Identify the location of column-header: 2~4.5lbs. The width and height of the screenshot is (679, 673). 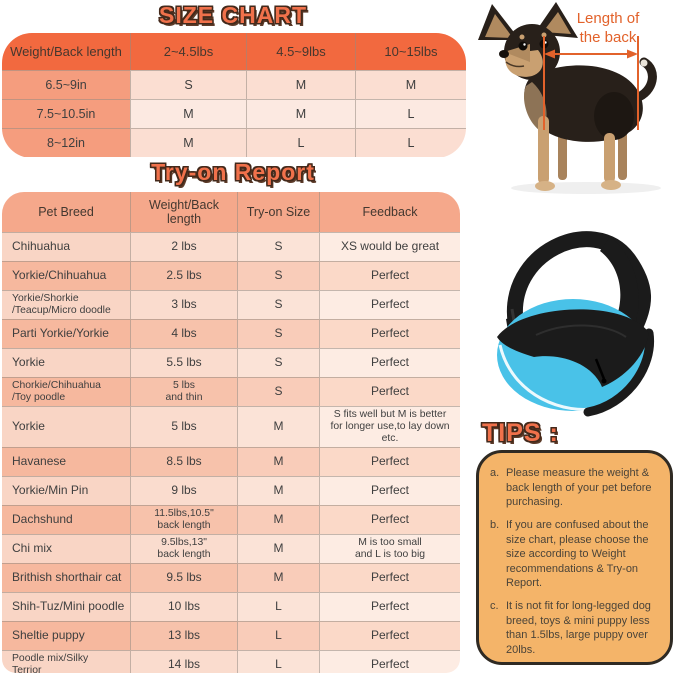
(188, 51).